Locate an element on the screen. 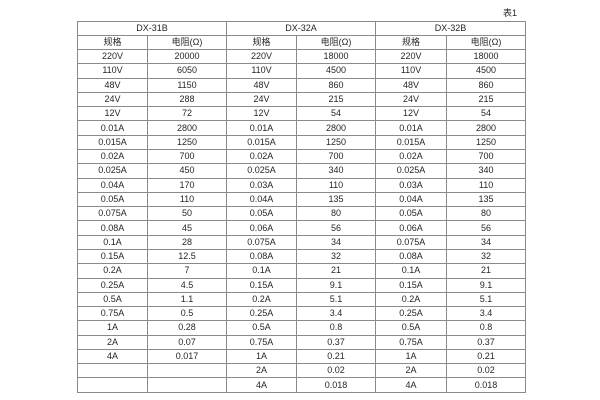  spec-cell: 0.06A is located at coordinates (411, 228).